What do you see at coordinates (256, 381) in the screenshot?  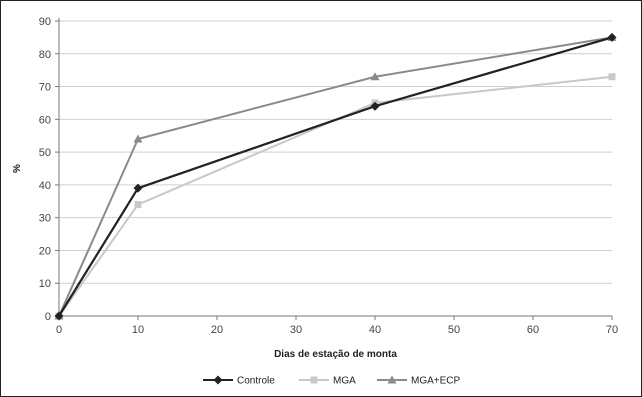 I see `legend-label-controle: Controle` at bounding box center [256, 381].